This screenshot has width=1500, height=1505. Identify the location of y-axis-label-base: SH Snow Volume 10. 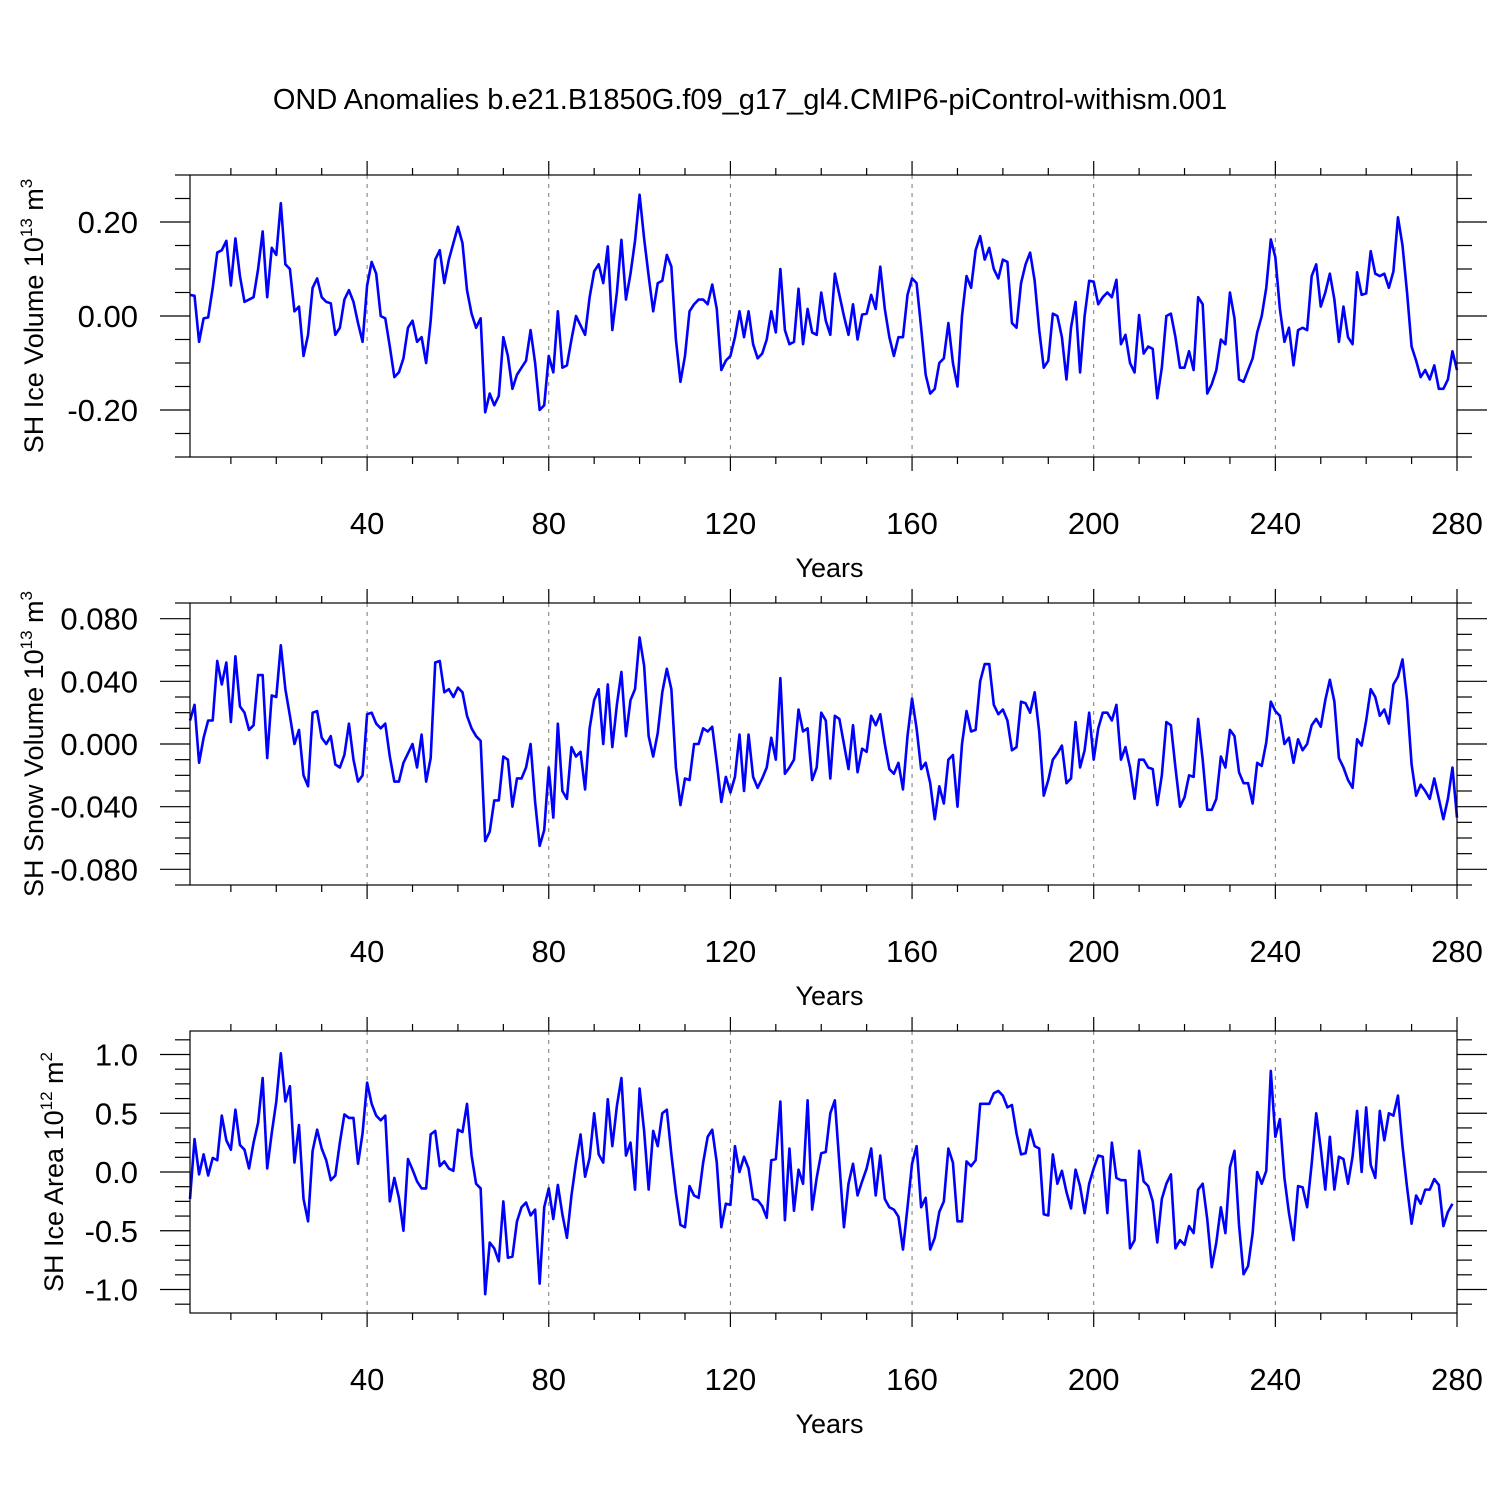
(34, 773).